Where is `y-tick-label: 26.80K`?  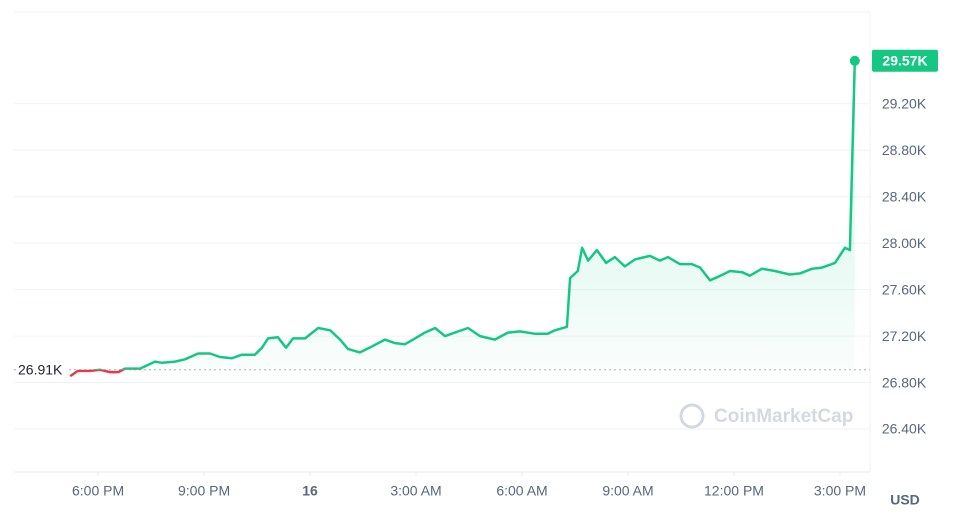
y-tick-label: 26.80K is located at coordinates (904, 382).